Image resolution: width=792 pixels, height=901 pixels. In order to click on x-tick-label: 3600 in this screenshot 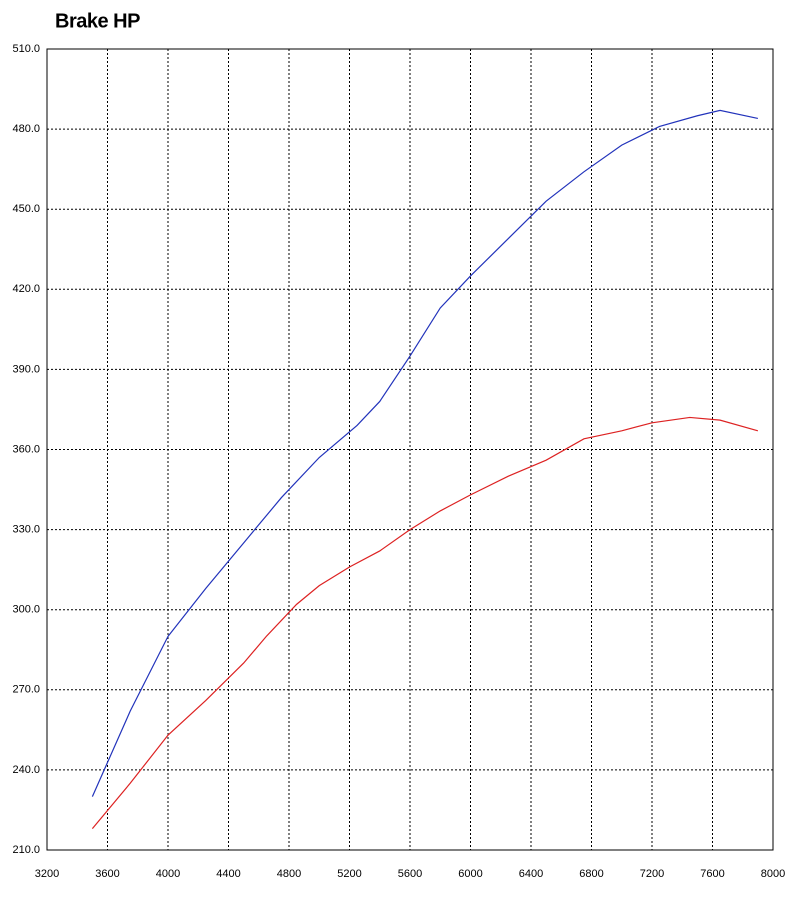, I will do `click(107, 874)`.